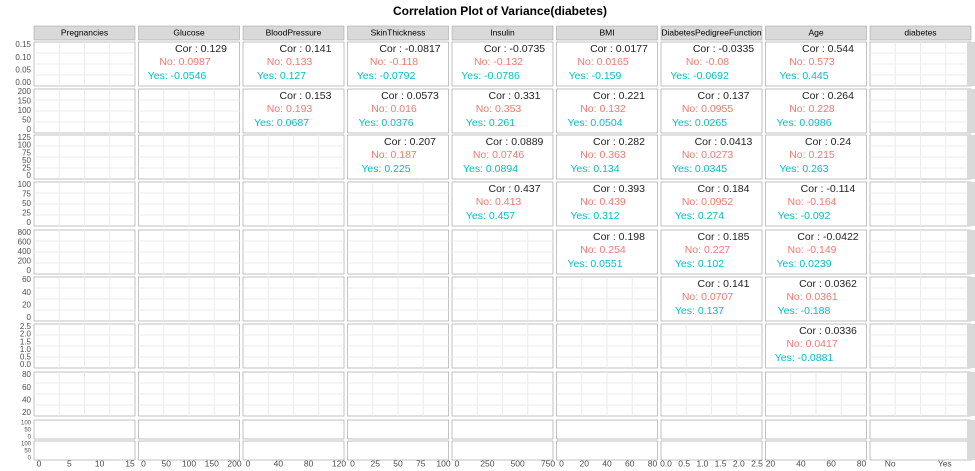 Image resolution: width=975 pixels, height=471 pixels. I want to click on cor-total: Cor : 0.129, so click(201, 49).